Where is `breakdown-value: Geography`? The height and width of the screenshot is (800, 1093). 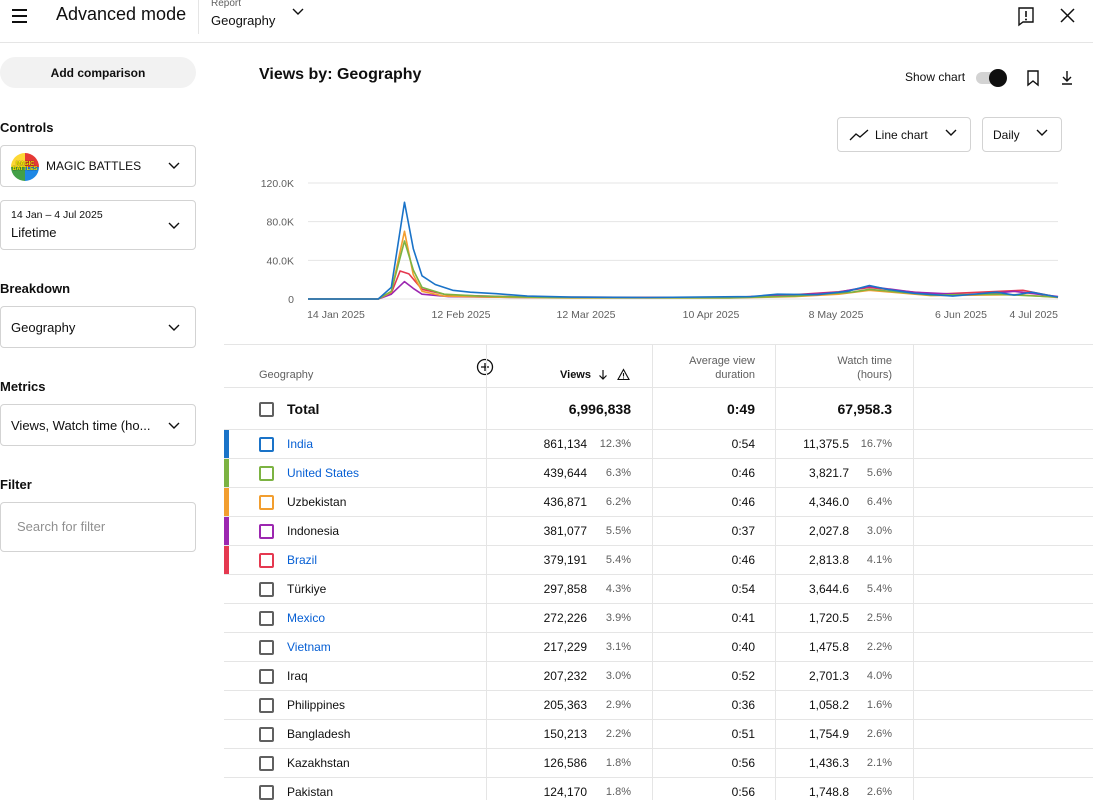 breakdown-value: Geography is located at coordinates (43, 327).